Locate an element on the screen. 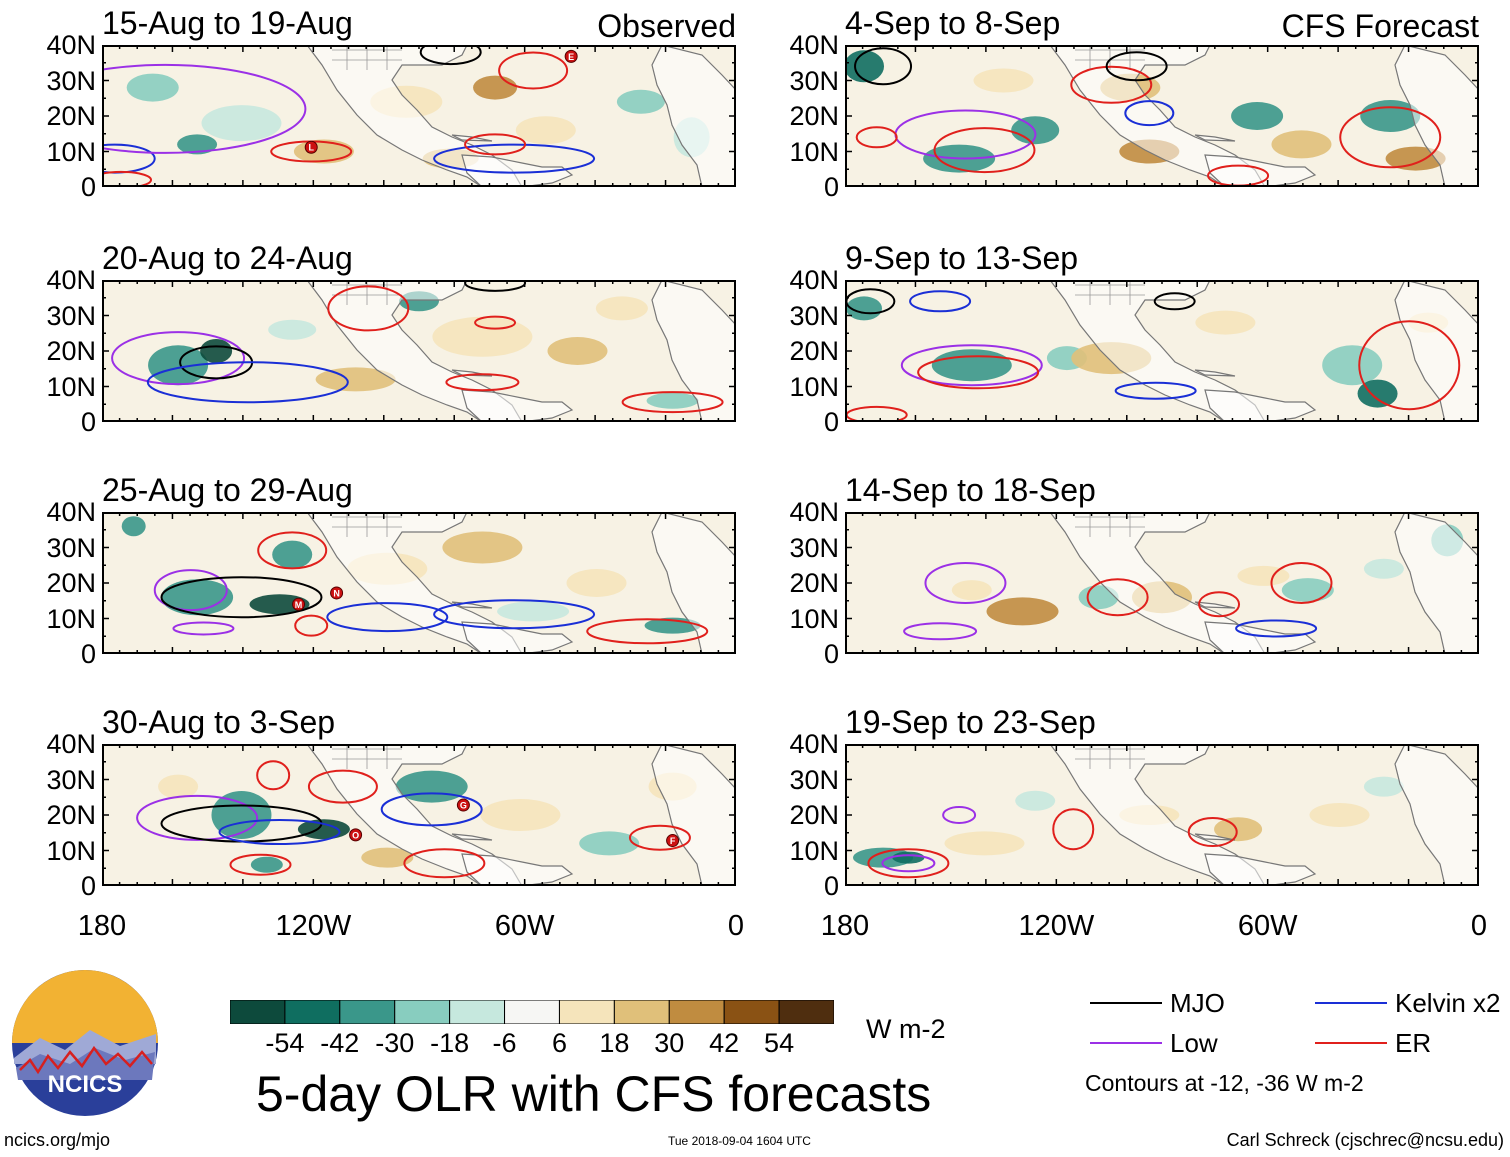 This screenshot has height=1157, width=1510. observed-panel-2-tick-marks is located at coordinates (419, 351).